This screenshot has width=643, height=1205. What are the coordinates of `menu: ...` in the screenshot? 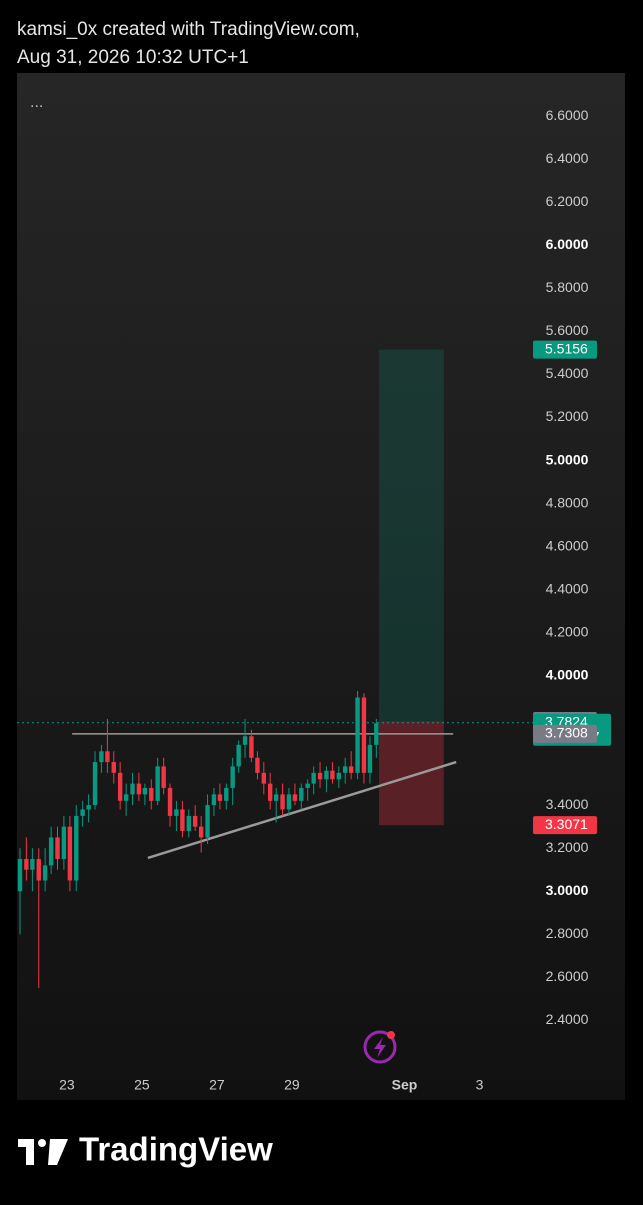 It's located at (36, 102).